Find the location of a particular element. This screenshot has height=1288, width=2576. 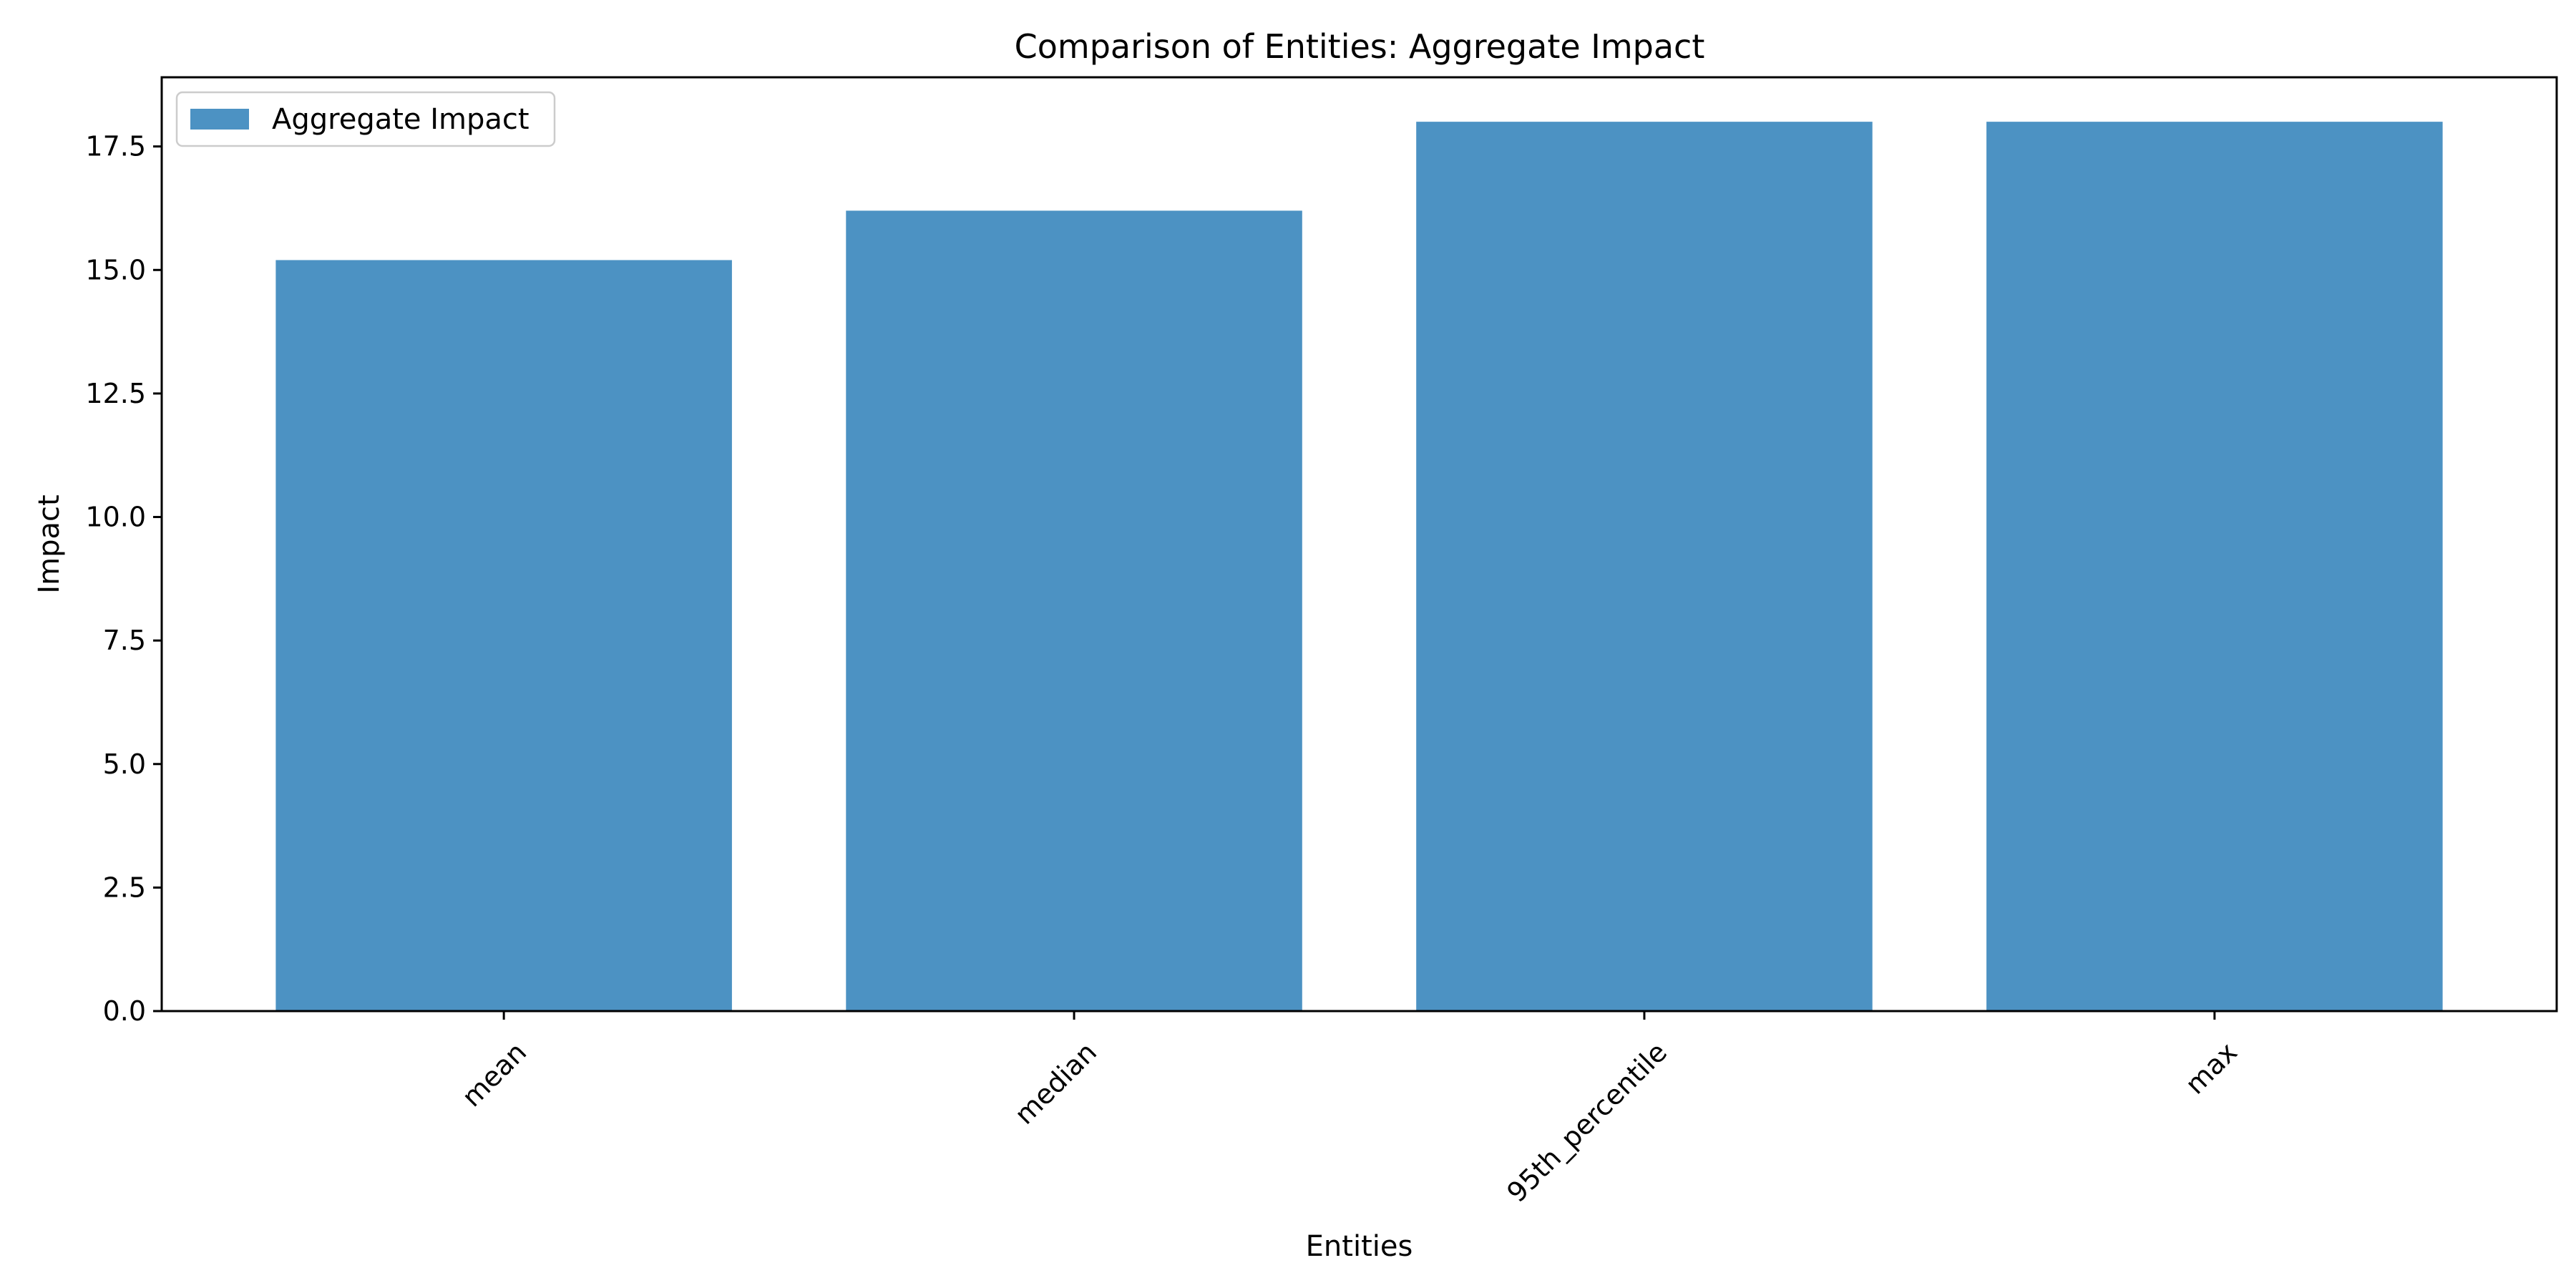

y-axis: 0.0 2.5 5.0 7.5 10.0 12.5 15.0 17.5 is located at coordinates (123, 579).